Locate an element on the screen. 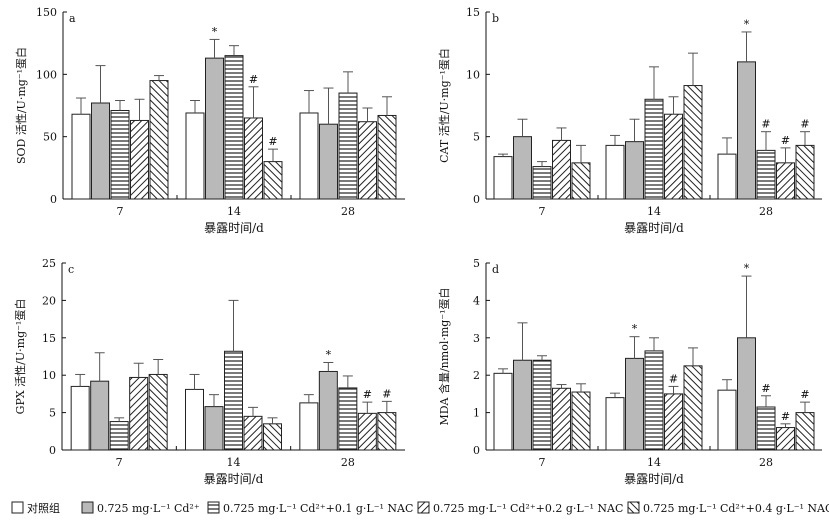 The image size is (829, 521). legend-label: 0.725 mg·L⁻¹ Cd²⁺+0.4 g·L⁻¹ NAC is located at coordinates (736, 508).